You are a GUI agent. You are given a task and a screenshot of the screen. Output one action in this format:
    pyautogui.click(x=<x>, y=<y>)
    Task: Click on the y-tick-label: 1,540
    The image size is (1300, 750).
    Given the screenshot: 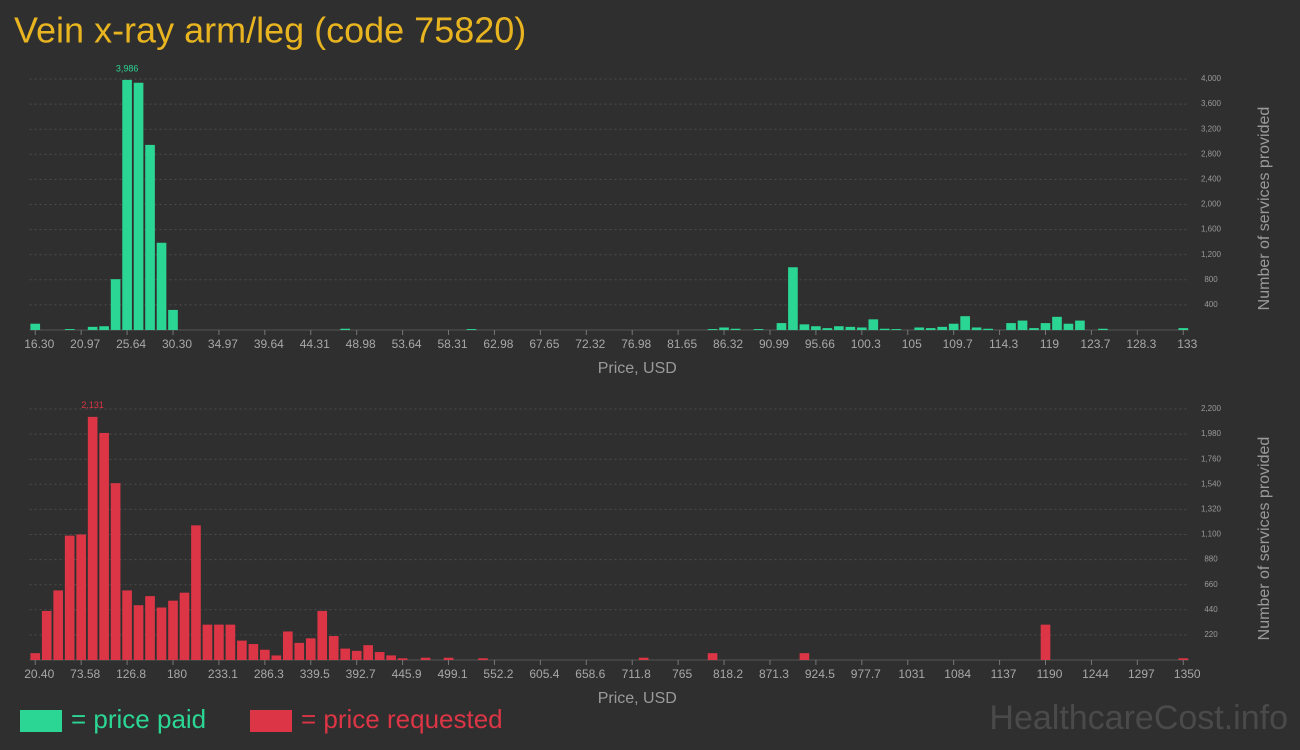 What is the action you would take?
    pyautogui.click(x=1211, y=483)
    